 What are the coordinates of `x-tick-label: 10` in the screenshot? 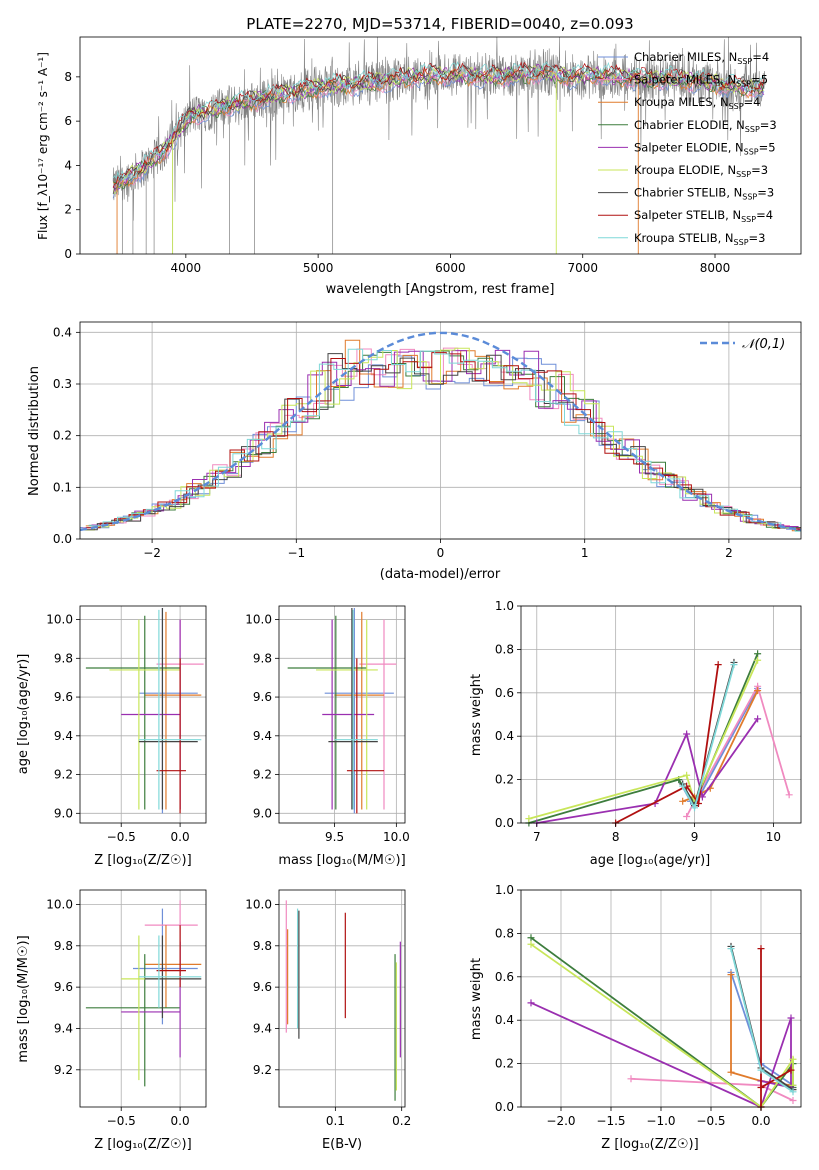 It's located at (773, 837).